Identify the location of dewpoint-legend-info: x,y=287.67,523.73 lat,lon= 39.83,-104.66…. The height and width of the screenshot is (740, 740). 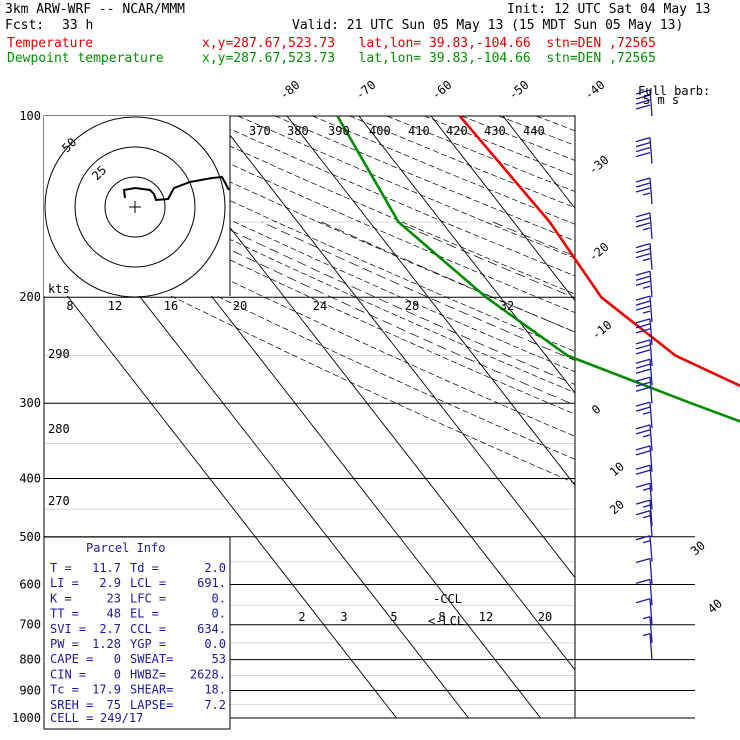
(429, 58).